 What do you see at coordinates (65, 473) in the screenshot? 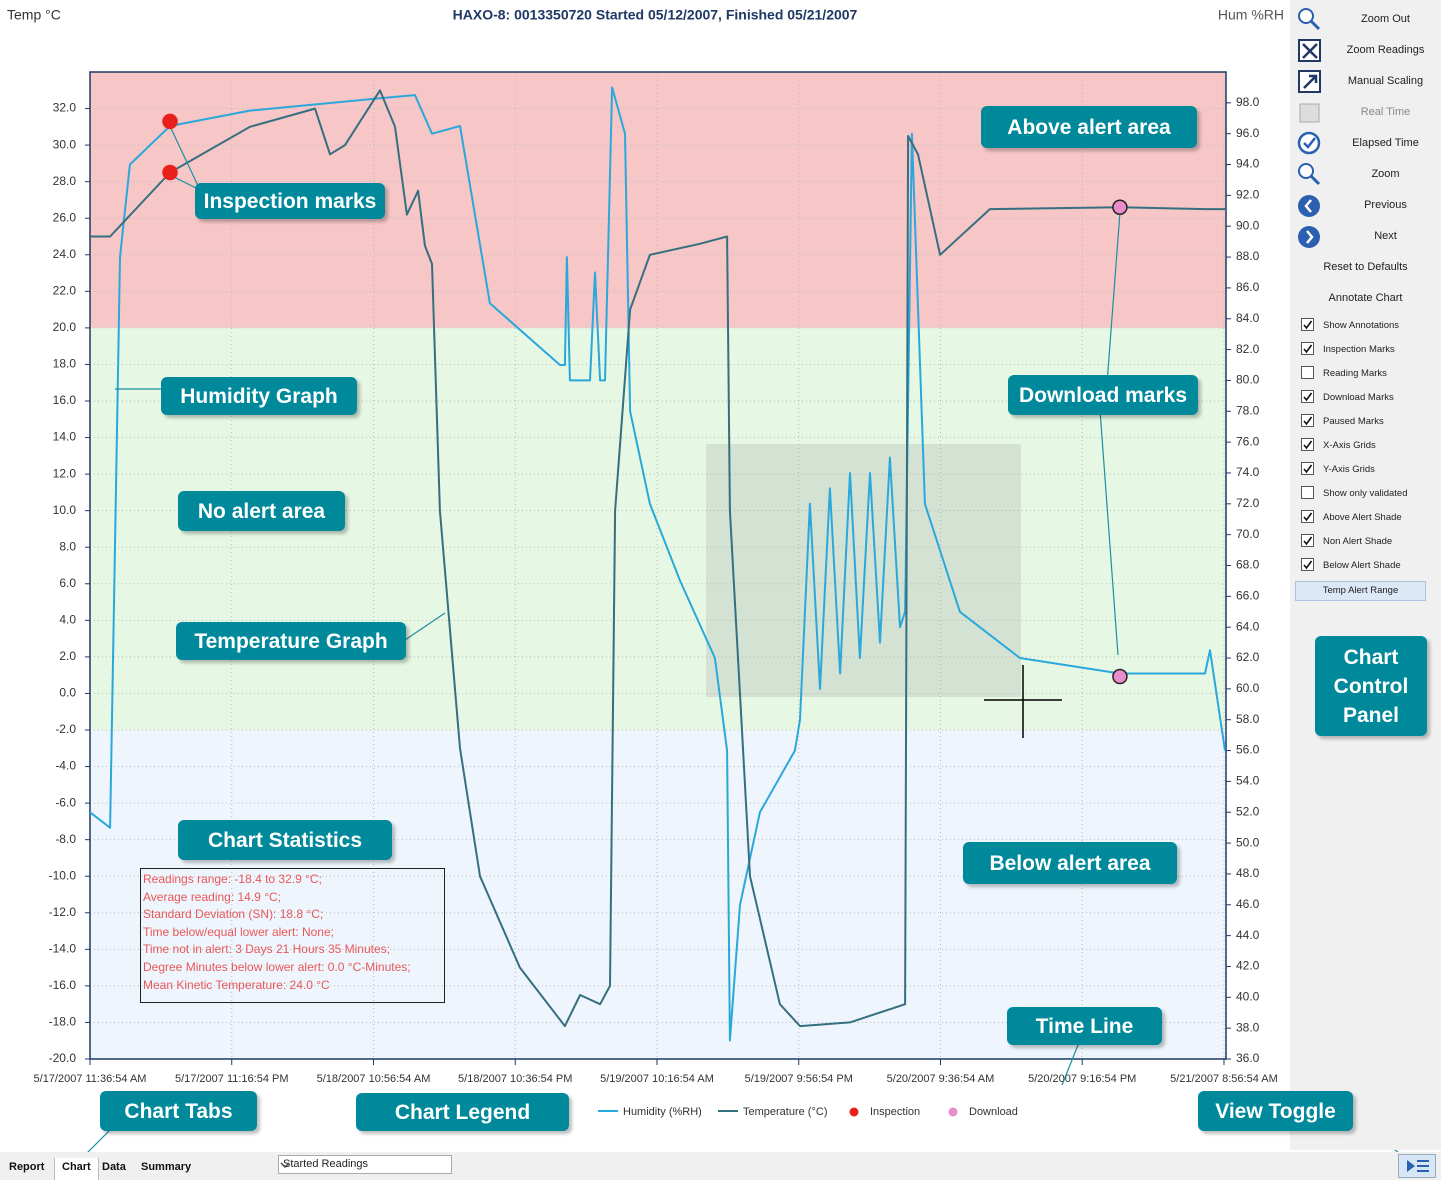
I see `y-tick-label: 12.0` at bounding box center [65, 473].